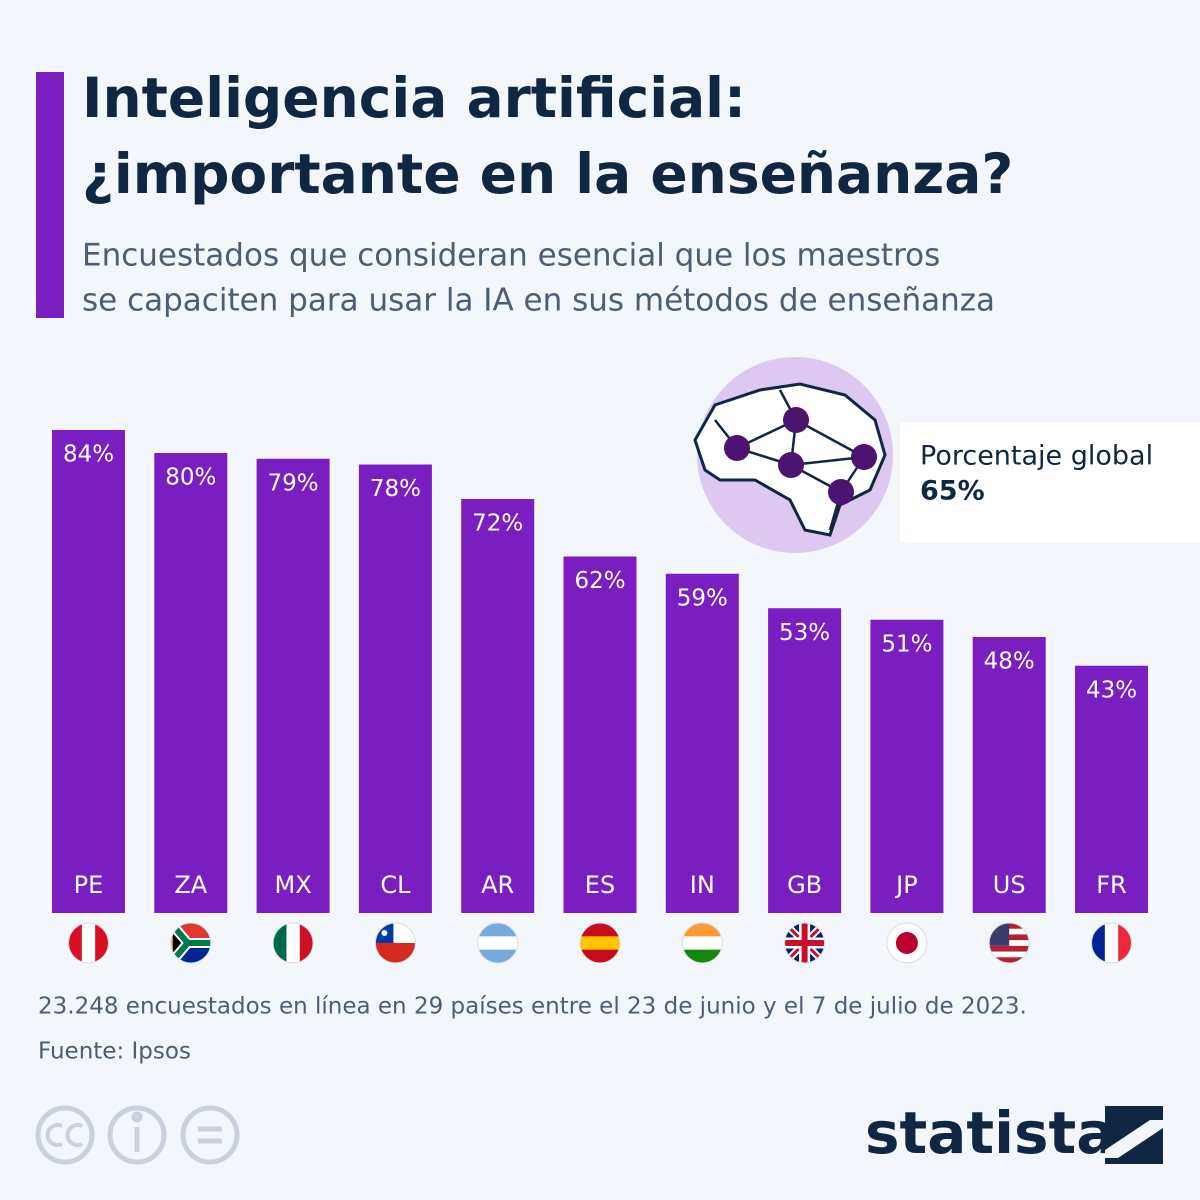  What do you see at coordinates (1036, 456) in the screenshot?
I see `annotation-text: Porcentaje global` at bounding box center [1036, 456].